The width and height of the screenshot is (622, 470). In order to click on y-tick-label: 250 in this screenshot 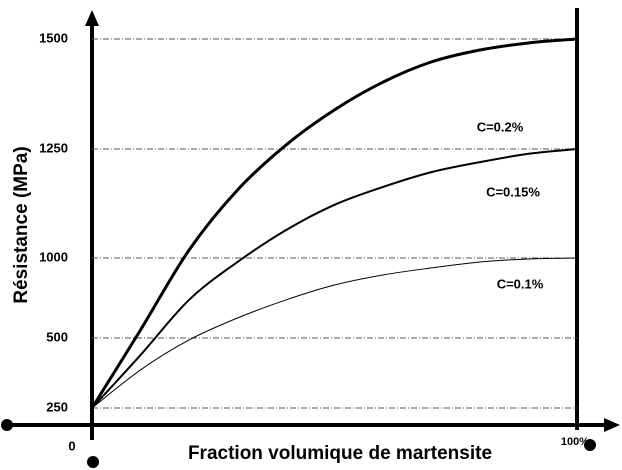, I will do `click(57, 406)`.